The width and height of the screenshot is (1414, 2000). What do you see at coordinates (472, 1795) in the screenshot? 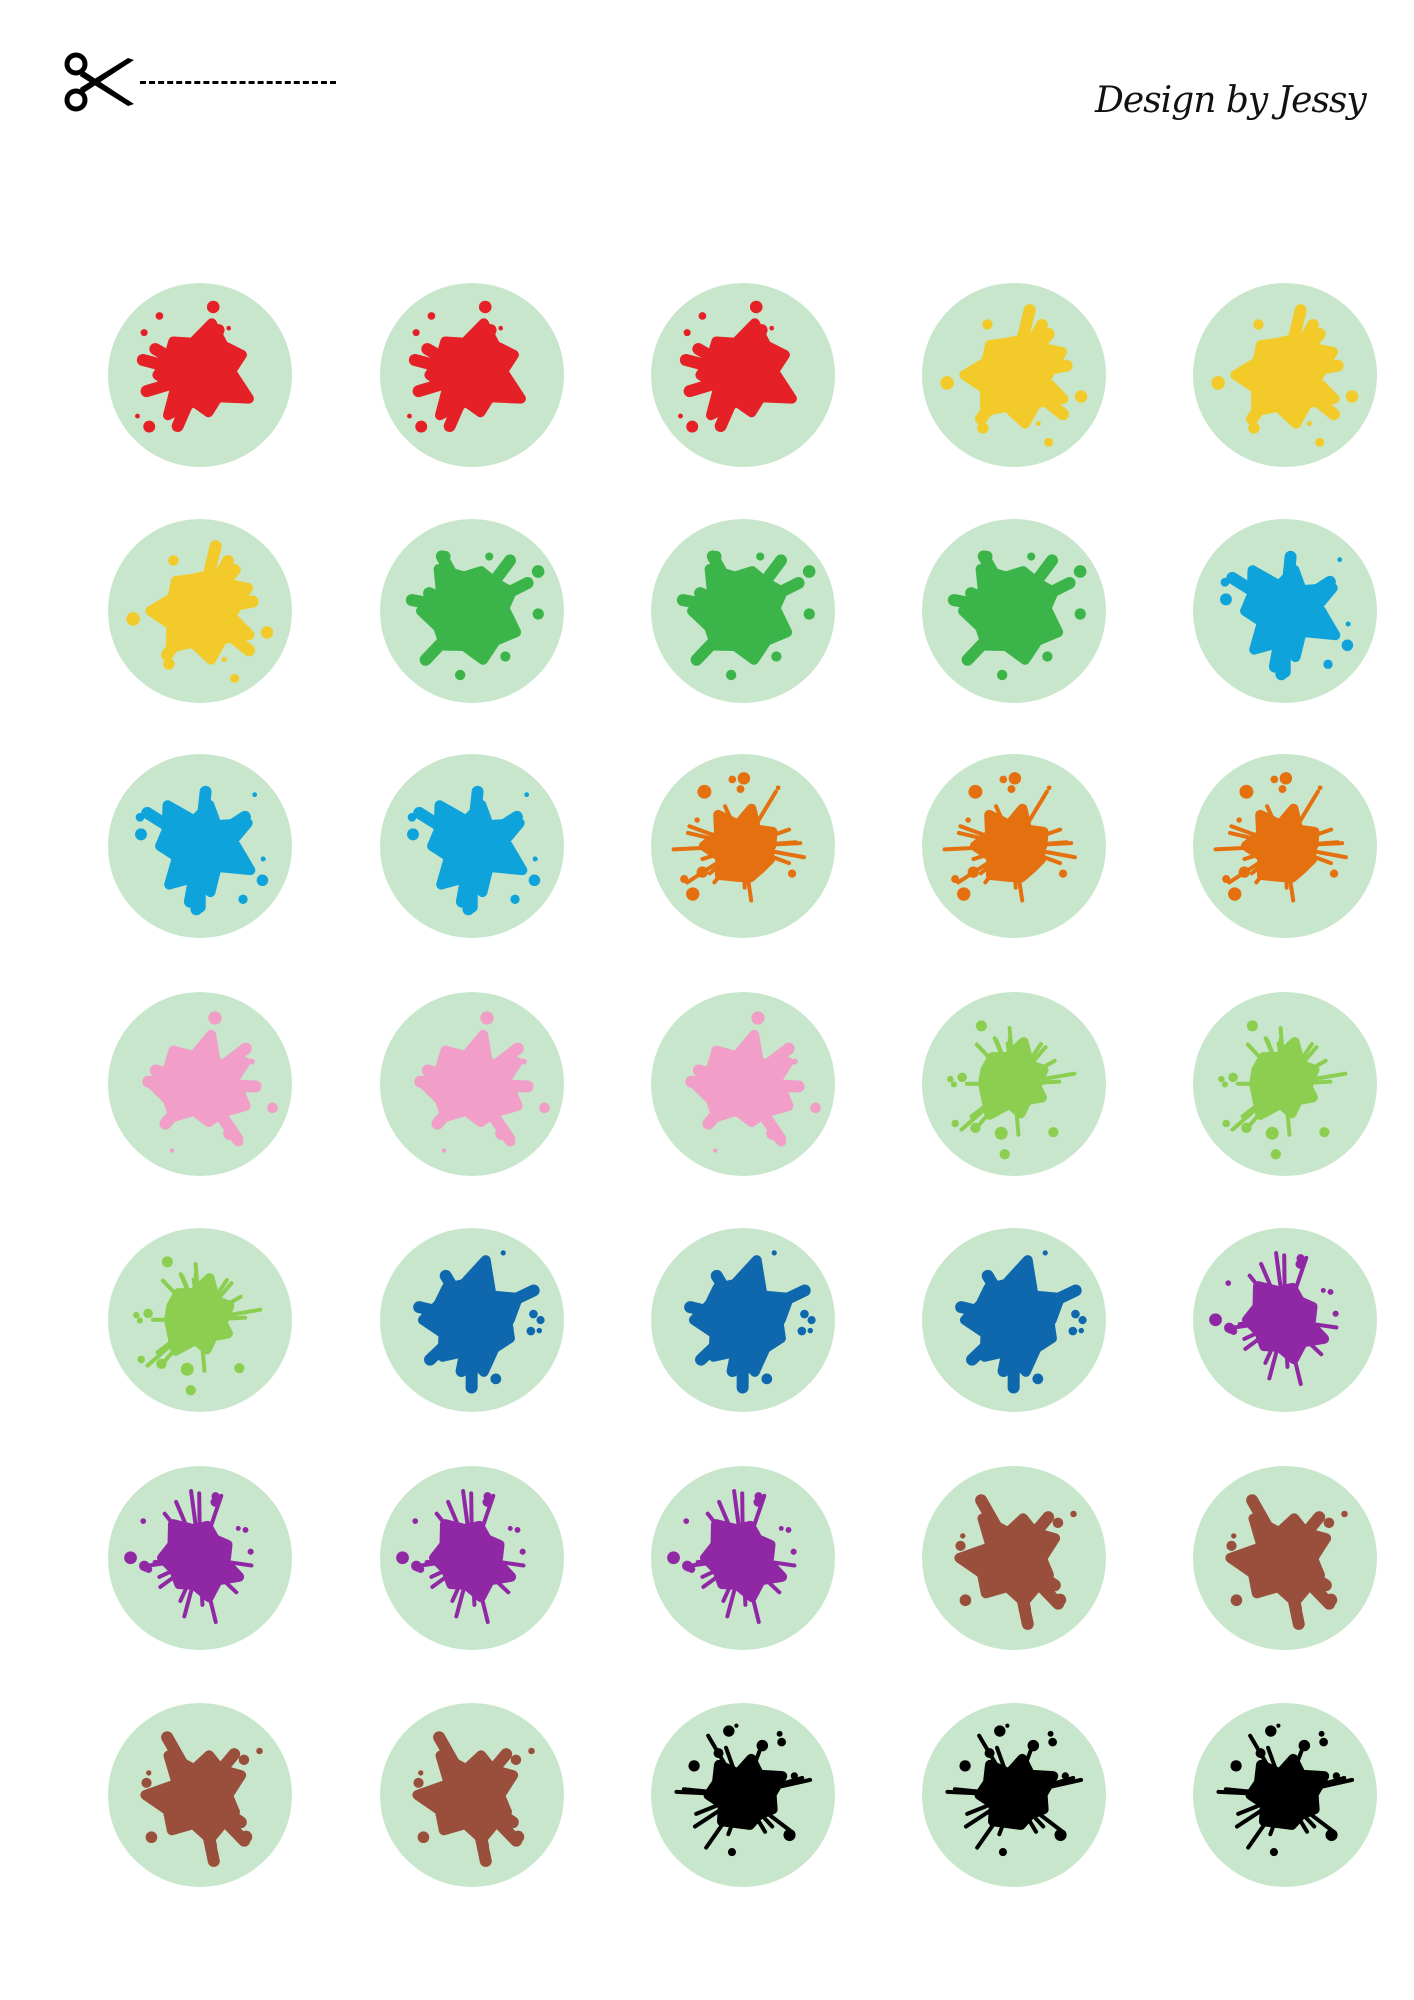
I see `sticker-brown-splat` at bounding box center [472, 1795].